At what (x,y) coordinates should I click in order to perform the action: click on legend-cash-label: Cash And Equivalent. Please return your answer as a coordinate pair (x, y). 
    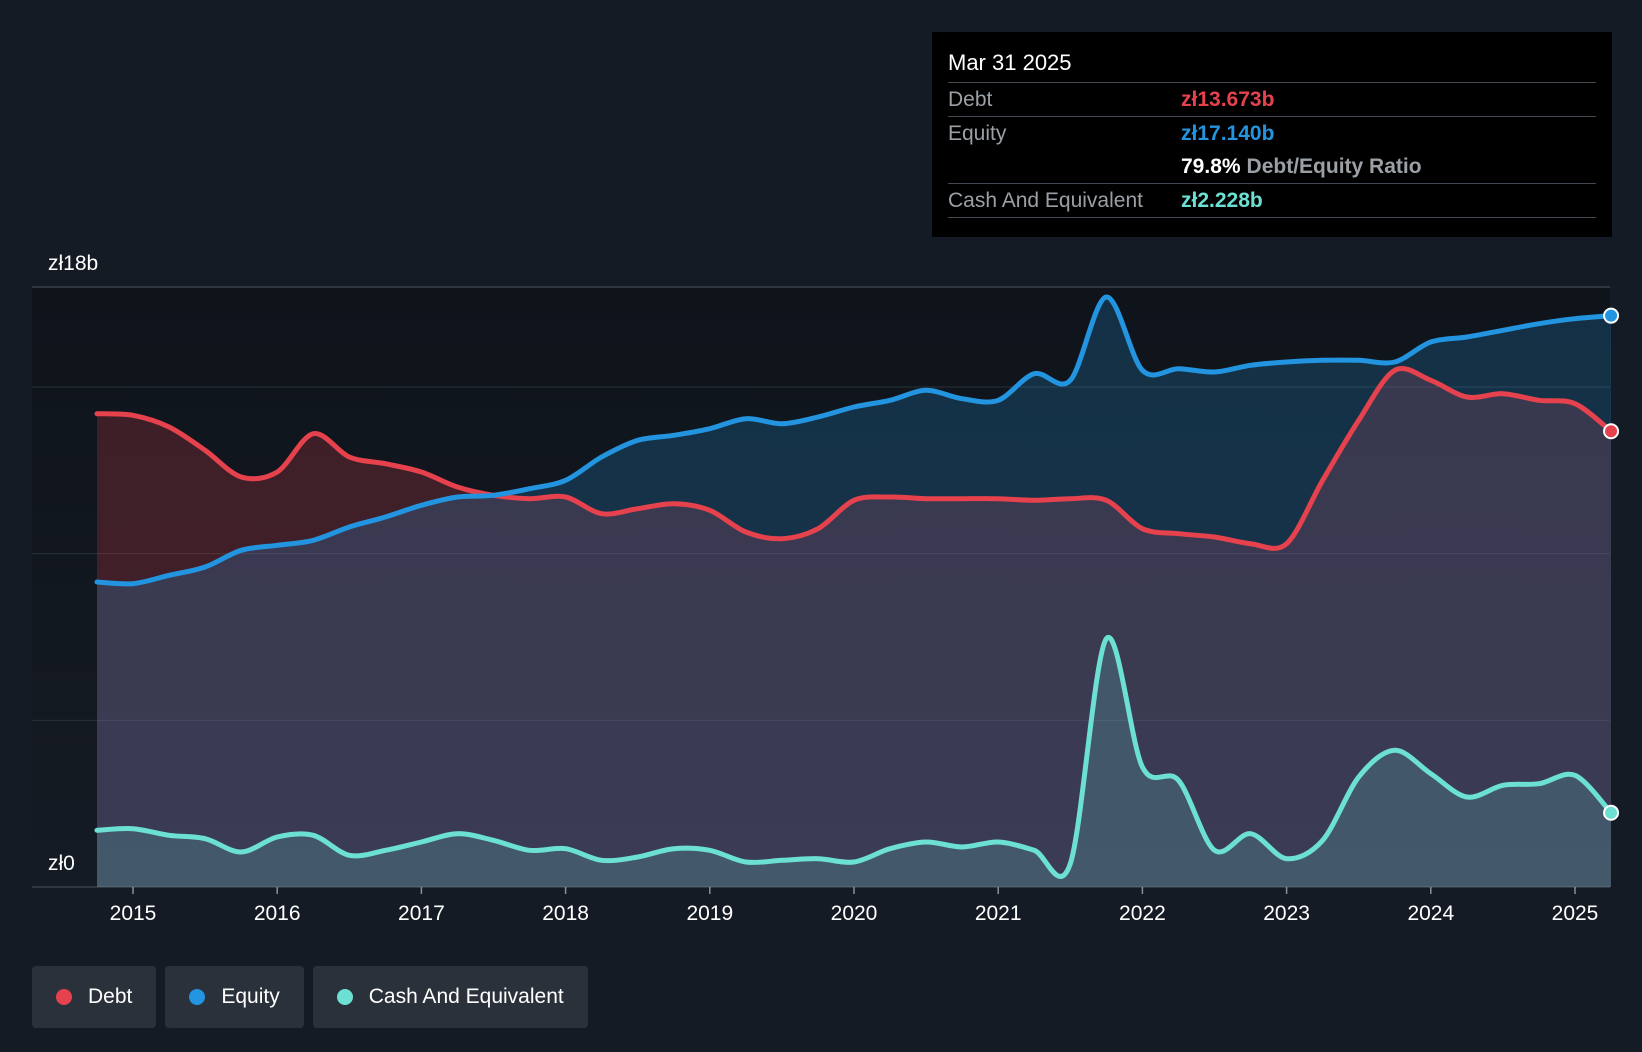
    Looking at the image, I should click on (466, 996).